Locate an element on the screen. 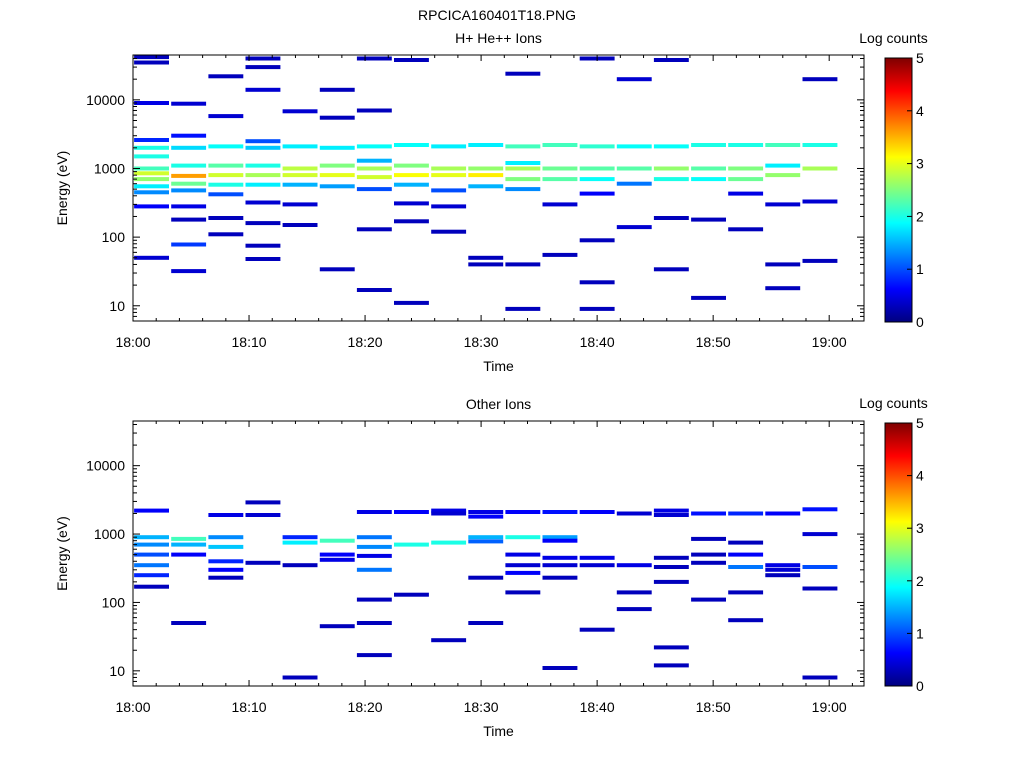 The image size is (1024, 768). colorbar-tick-label: 1 is located at coordinates (920, 633).